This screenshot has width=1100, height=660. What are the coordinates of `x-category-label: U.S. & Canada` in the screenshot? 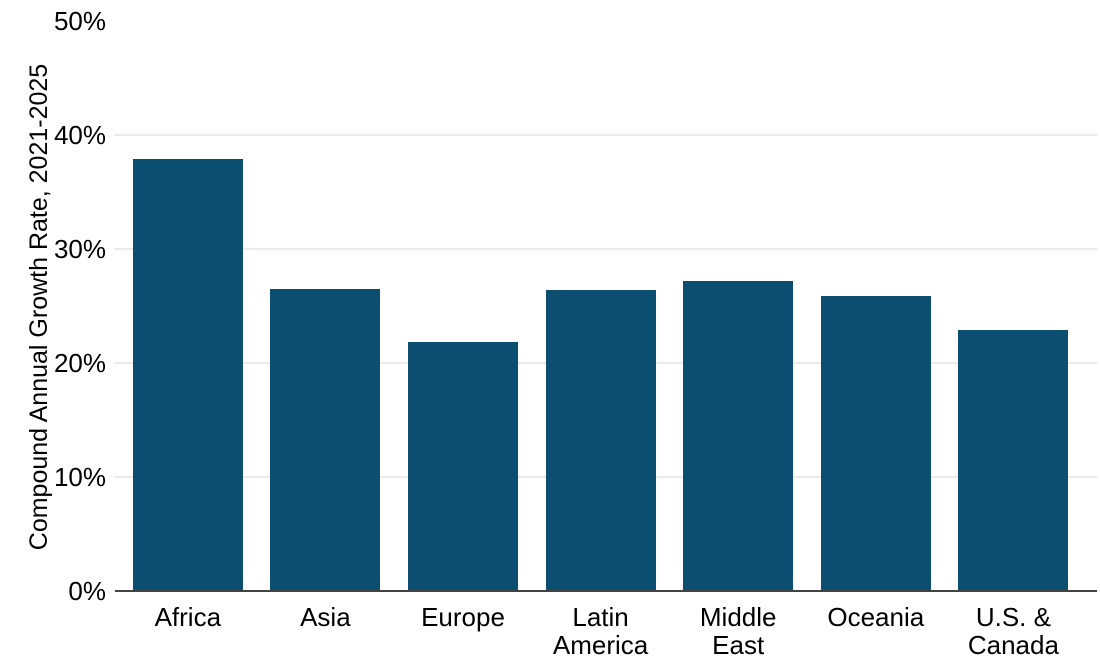 It's located at (1013, 631).